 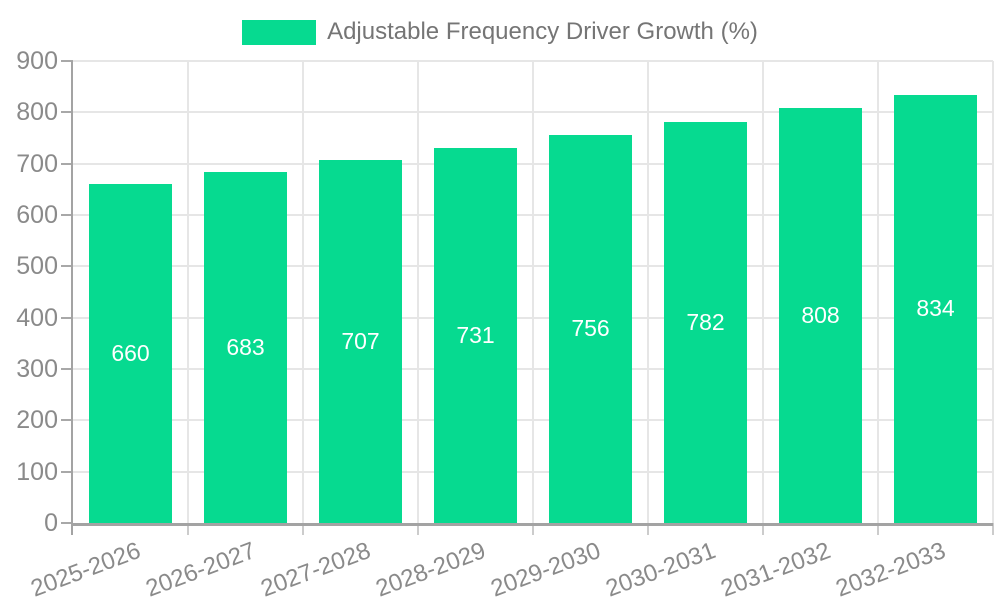 I want to click on bar-2031-2032: 808, so click(x=820, y=315).